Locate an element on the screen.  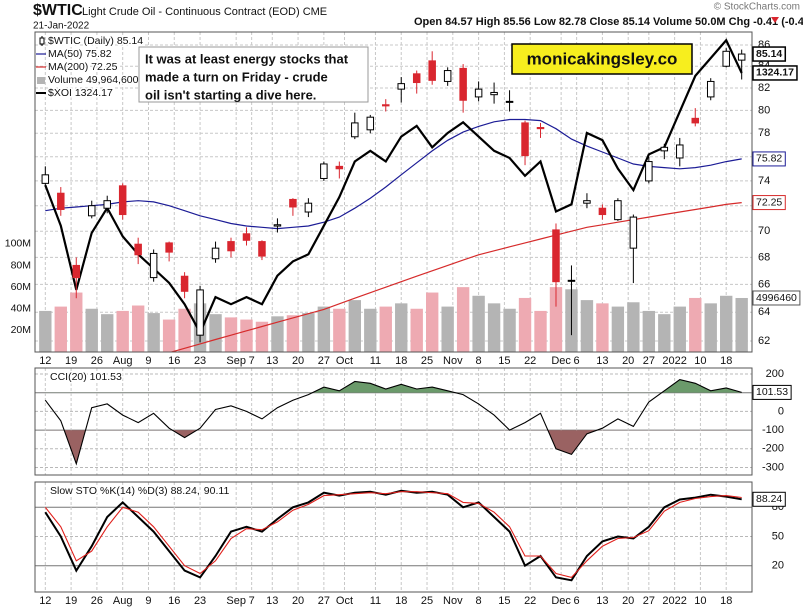
x-tick-label: 10 is located at coordinates (700, 361).